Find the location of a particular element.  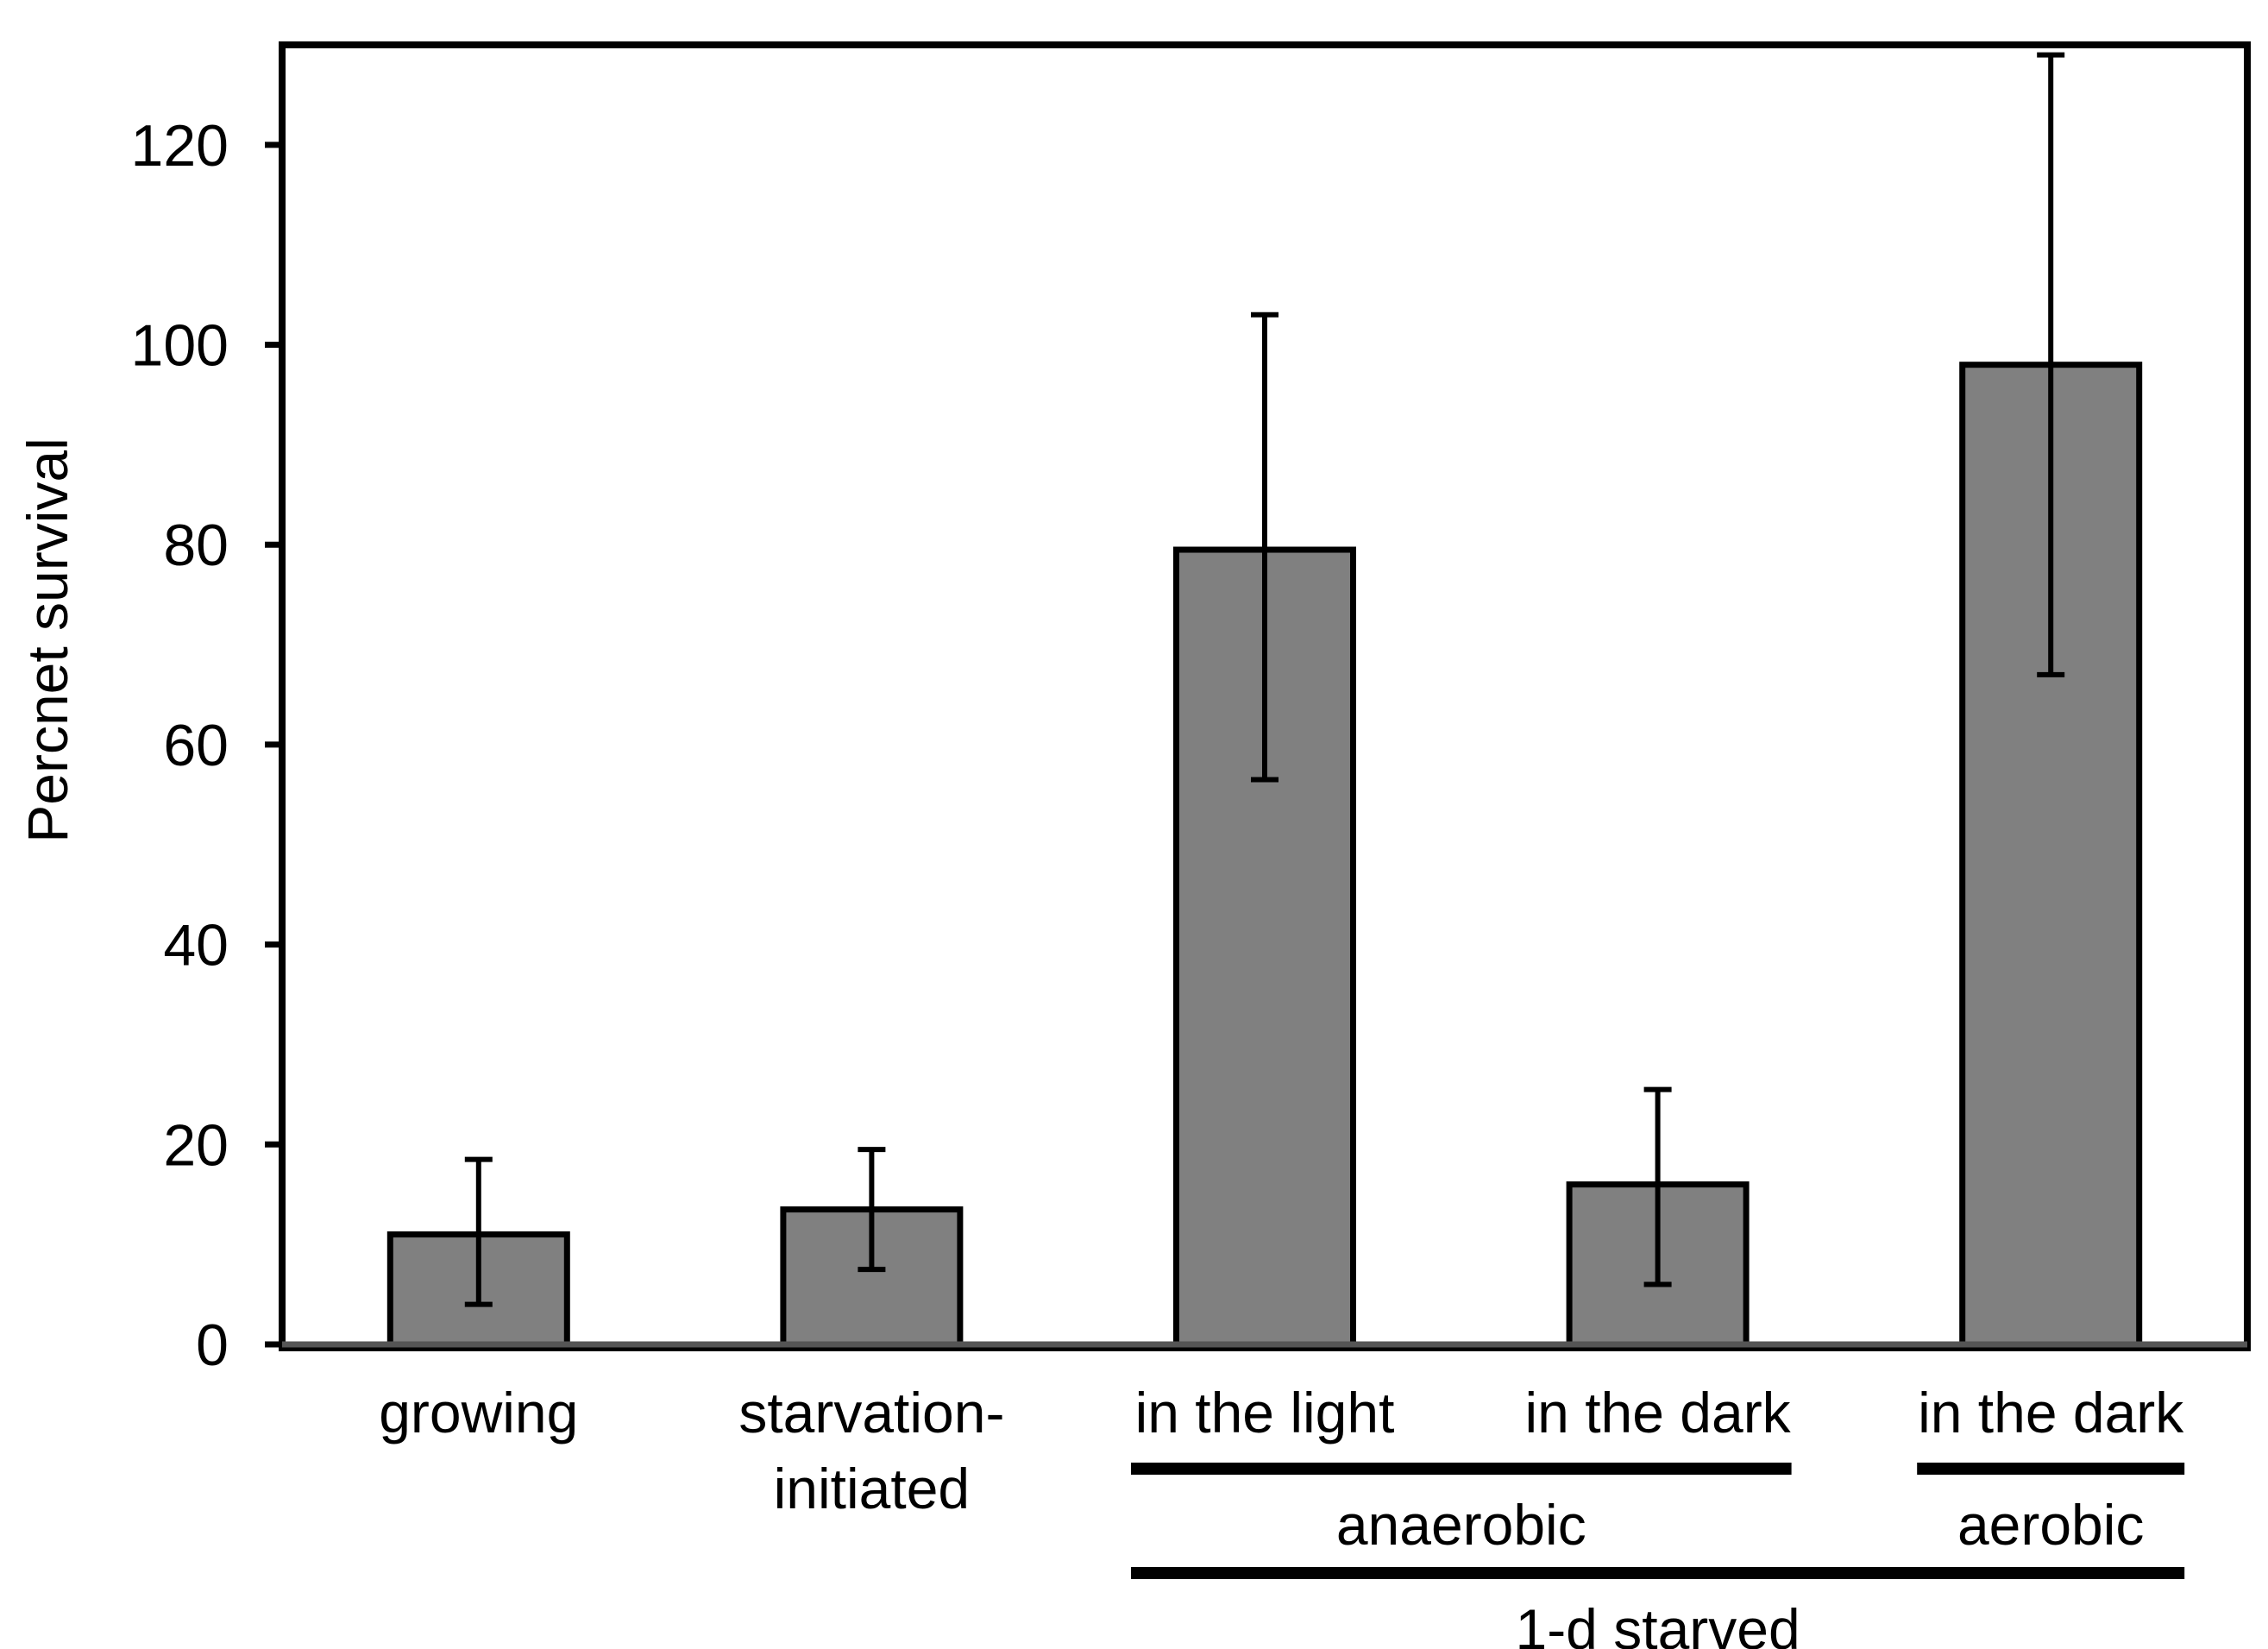

y-tick-label: 0 is located at coordinates (212, 1345).